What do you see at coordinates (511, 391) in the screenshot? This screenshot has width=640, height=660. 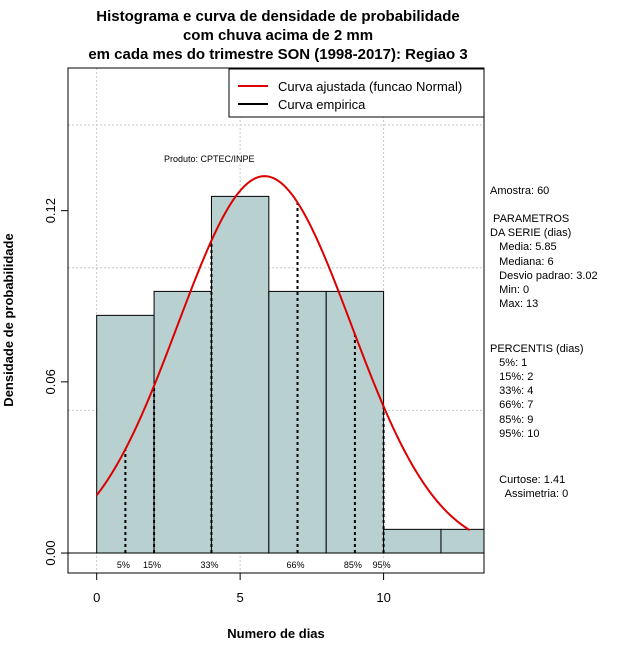 I see `stats-line: 33%: 4` at bounding box center [511, 391].